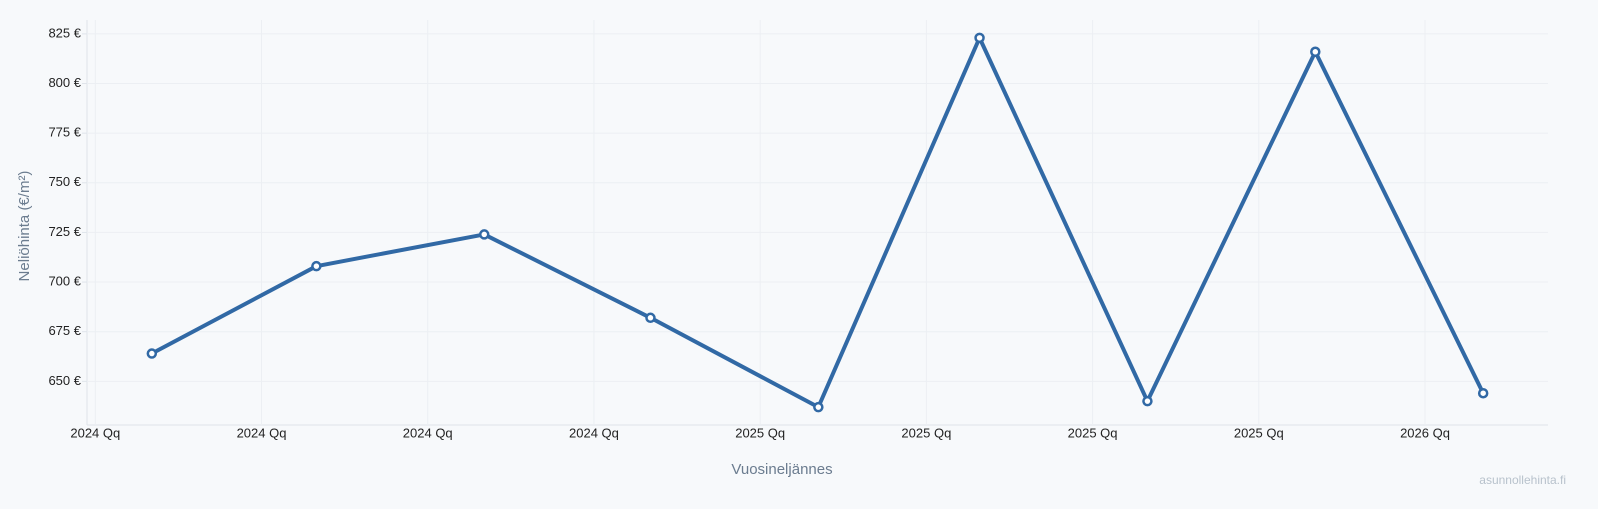  Describe the element at coordinates (24, 226) in the screenshot. I see `y-axis-label: Neliöhinta (€/m²)` at that location.